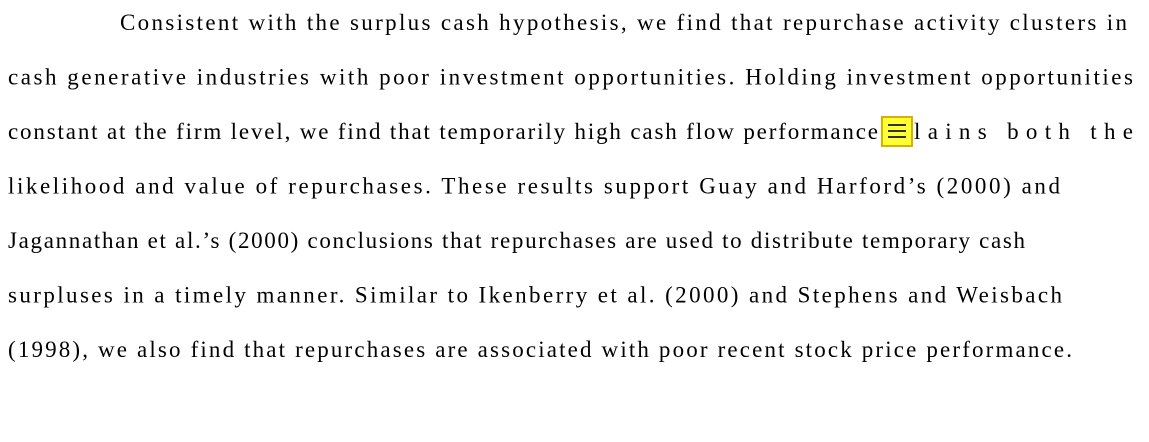 Image resolution: width=1149 pixels, height=442 pixels. I want to click on note-icon, so click(897, 131).